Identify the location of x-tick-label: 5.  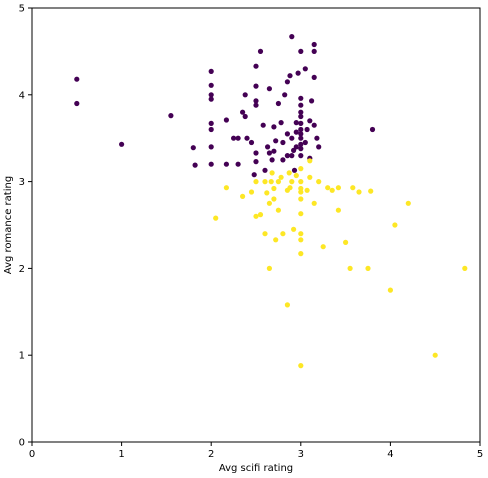
(480, 454).